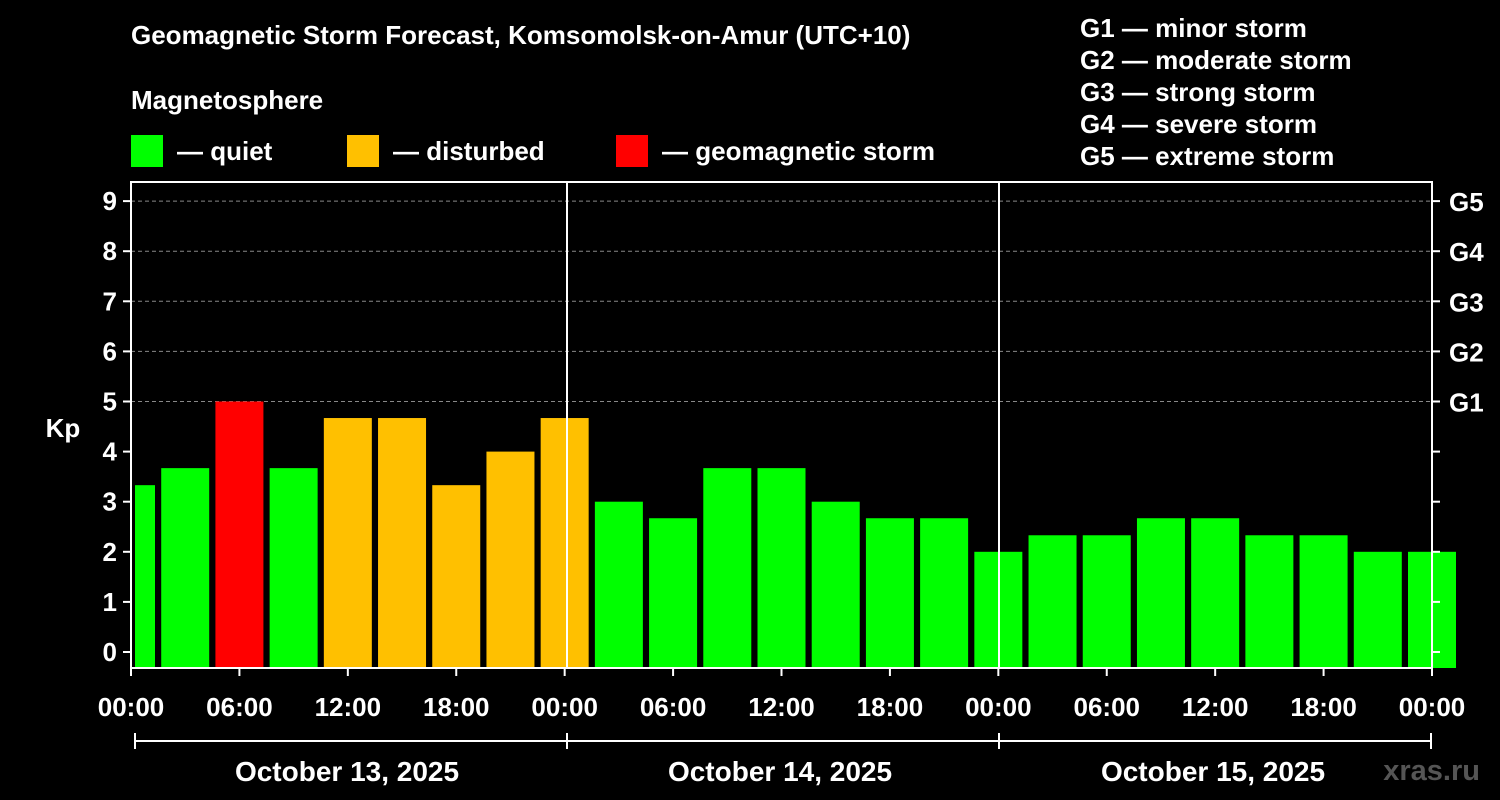  Describe the element at coordinates (1466, 252) in the screenshot. I see `g-level-label: G4` at that location.